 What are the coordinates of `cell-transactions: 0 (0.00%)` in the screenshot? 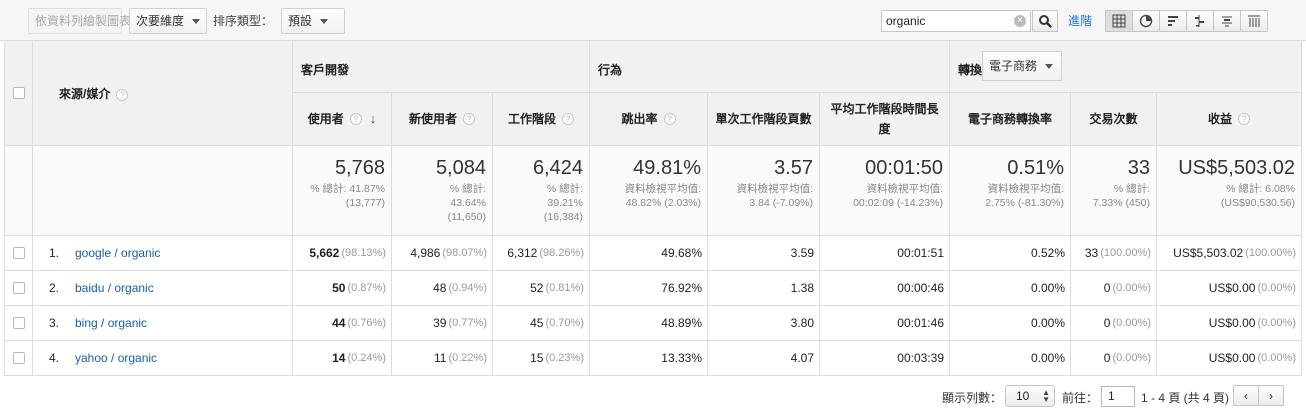 It's located at (1114, 323).